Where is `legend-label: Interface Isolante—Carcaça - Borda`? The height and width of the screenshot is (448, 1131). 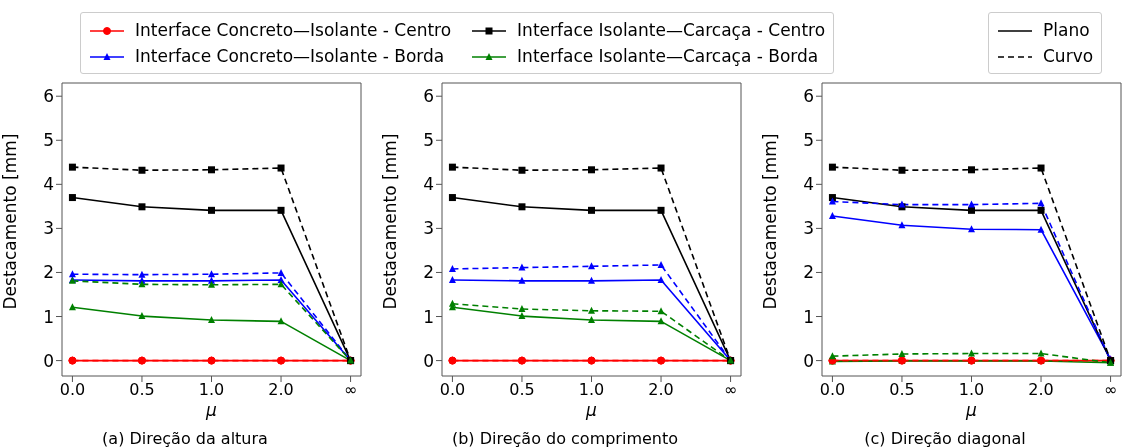
legend-label: Interface Isolante—Carcaça - Borda is located at coordinates (668, 56).